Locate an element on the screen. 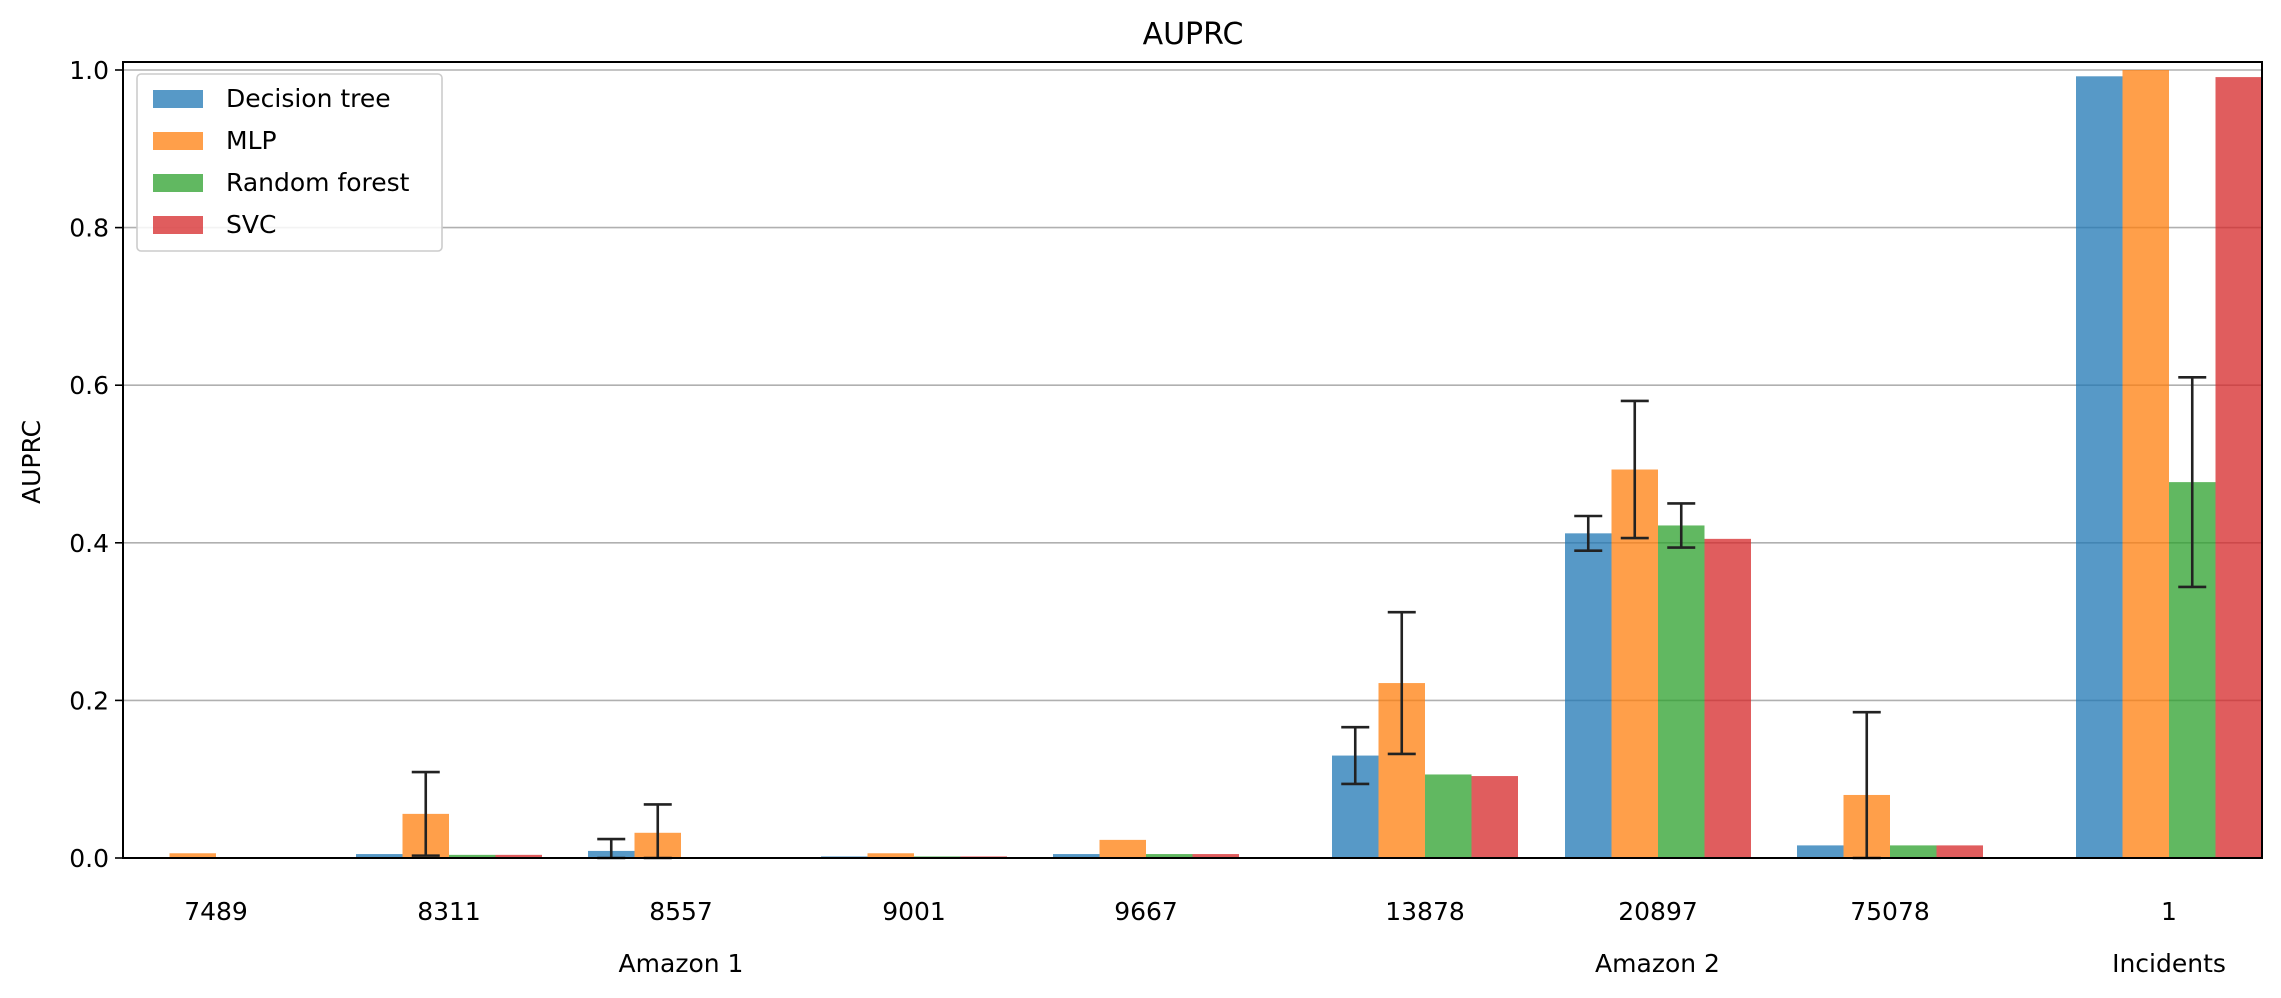 The width and height of the screenshot is (2281, 998). y-tick-label: 0.4 is located at coordinates (89, 543).